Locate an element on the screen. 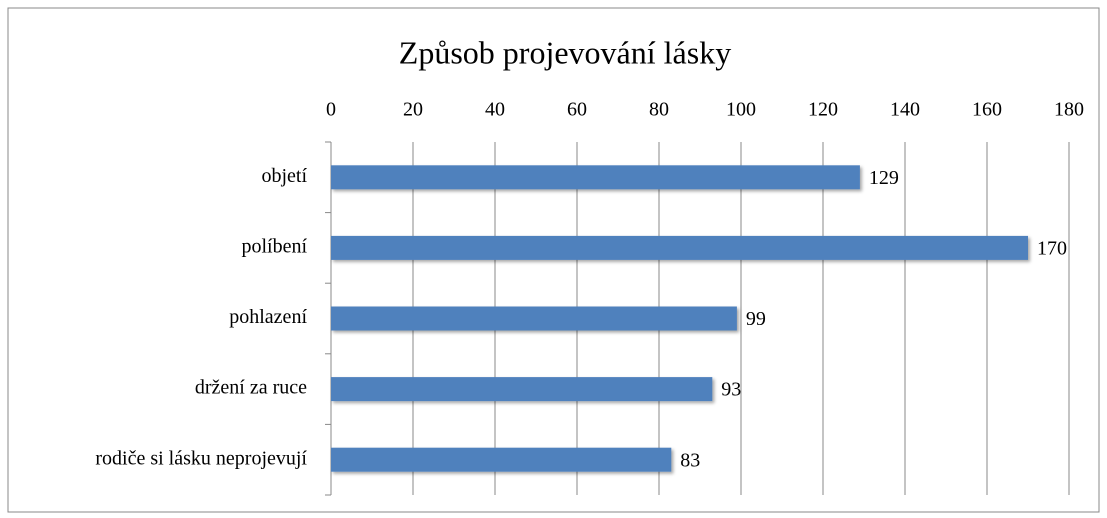  x-tick-label: 180 is located at coordinates (1069, 110).